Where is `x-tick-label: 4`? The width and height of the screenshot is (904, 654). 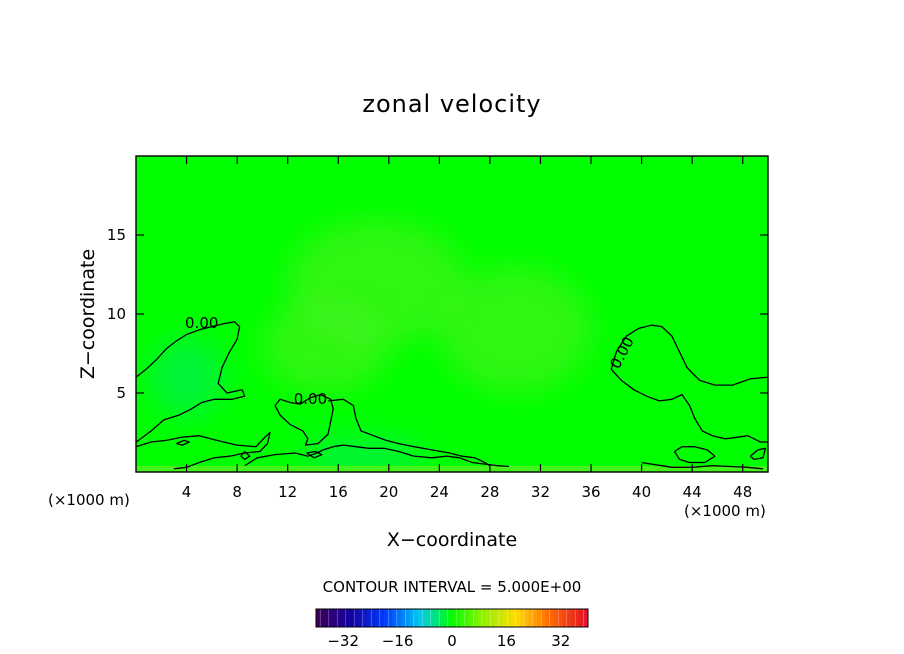 x-tick-label: 4 is located at coordinates (187, 492).